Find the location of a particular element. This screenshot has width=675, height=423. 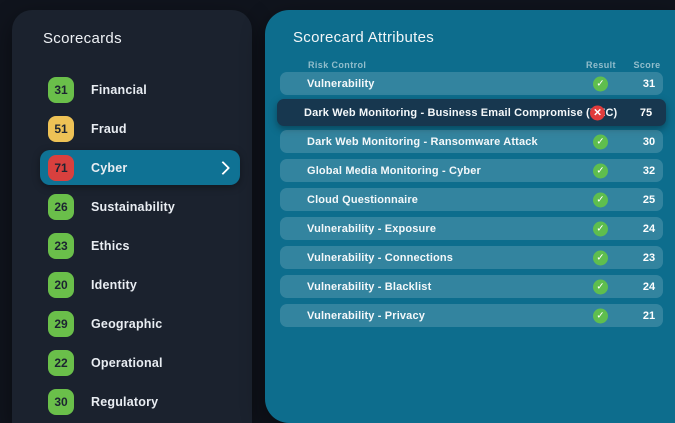

sidebar-item-identity: 20 Identity is located at coordinates (132, 284).